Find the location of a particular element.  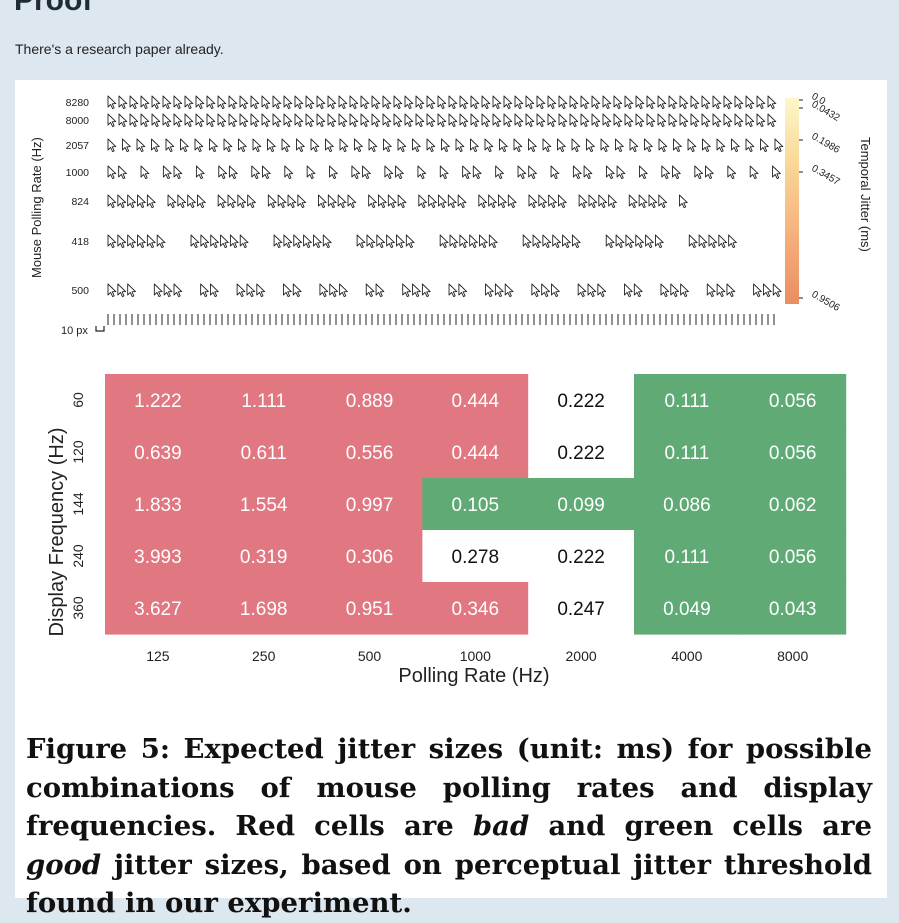

caption-good-word: good is located at coordinates (64, 864).